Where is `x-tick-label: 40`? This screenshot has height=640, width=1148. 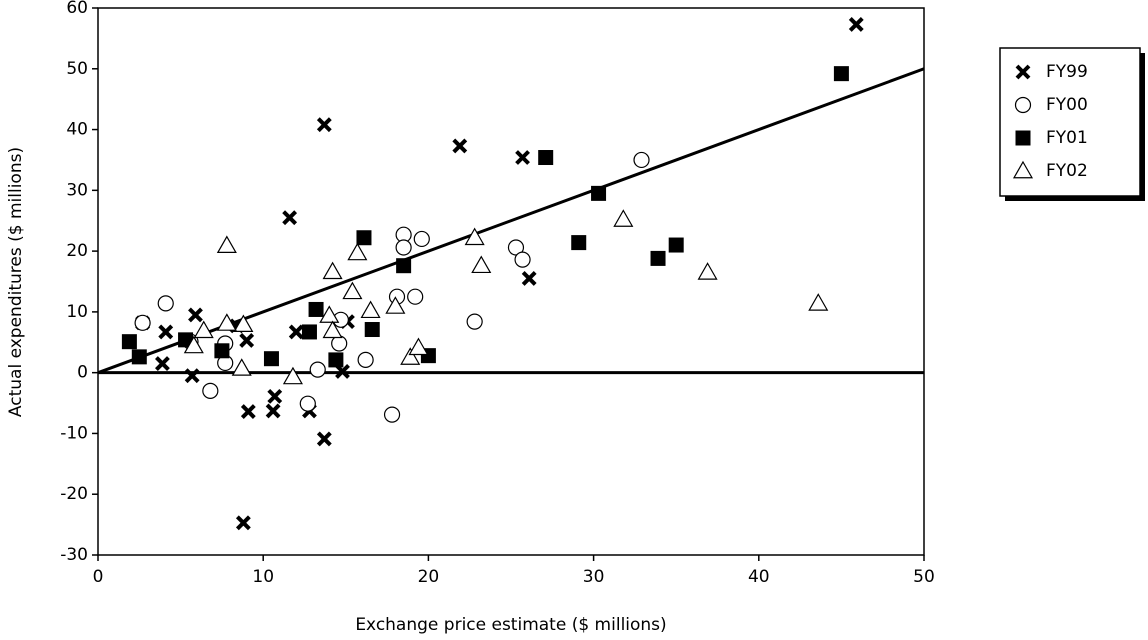 x-tick-label: 40 is located at coordinates (759, 577).